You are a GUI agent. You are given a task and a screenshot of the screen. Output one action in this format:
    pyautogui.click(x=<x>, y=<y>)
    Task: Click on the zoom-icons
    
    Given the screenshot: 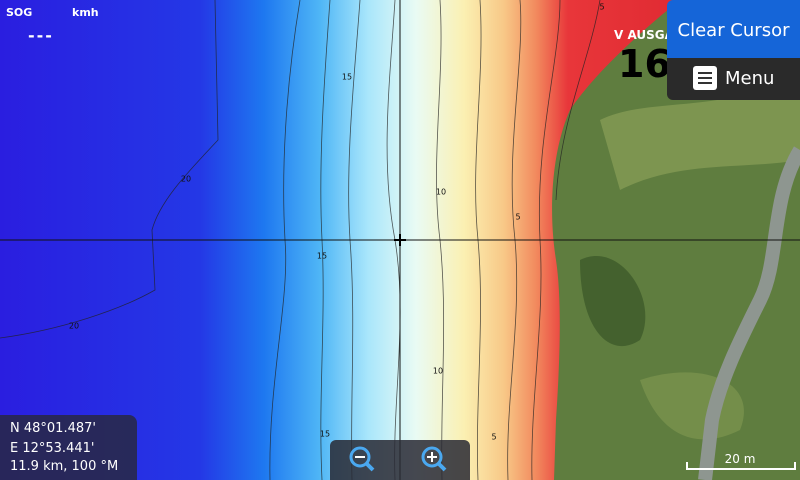 What is the action you would take?
    pyautogui.click(x=398, y=459)
    